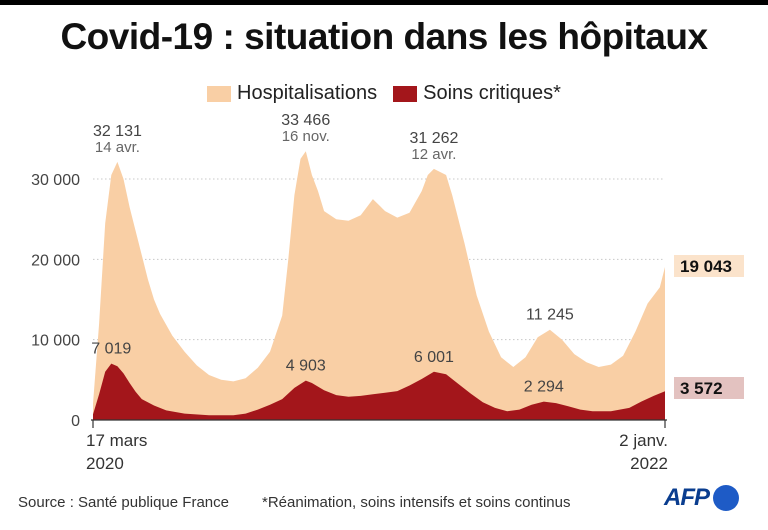  Describe the element at coordinates (706, 266) in the screenshot. I see `end-value-label: 19 043` at that location.